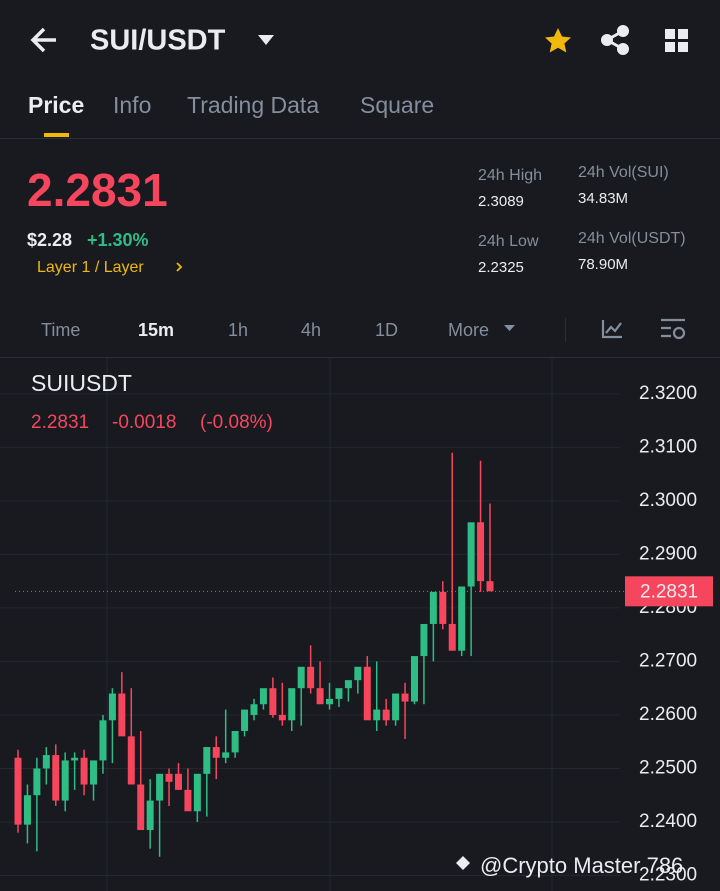 The width and height of the screenshot is (720, 891). I want to click on watermark-logo, so click(463, 863).